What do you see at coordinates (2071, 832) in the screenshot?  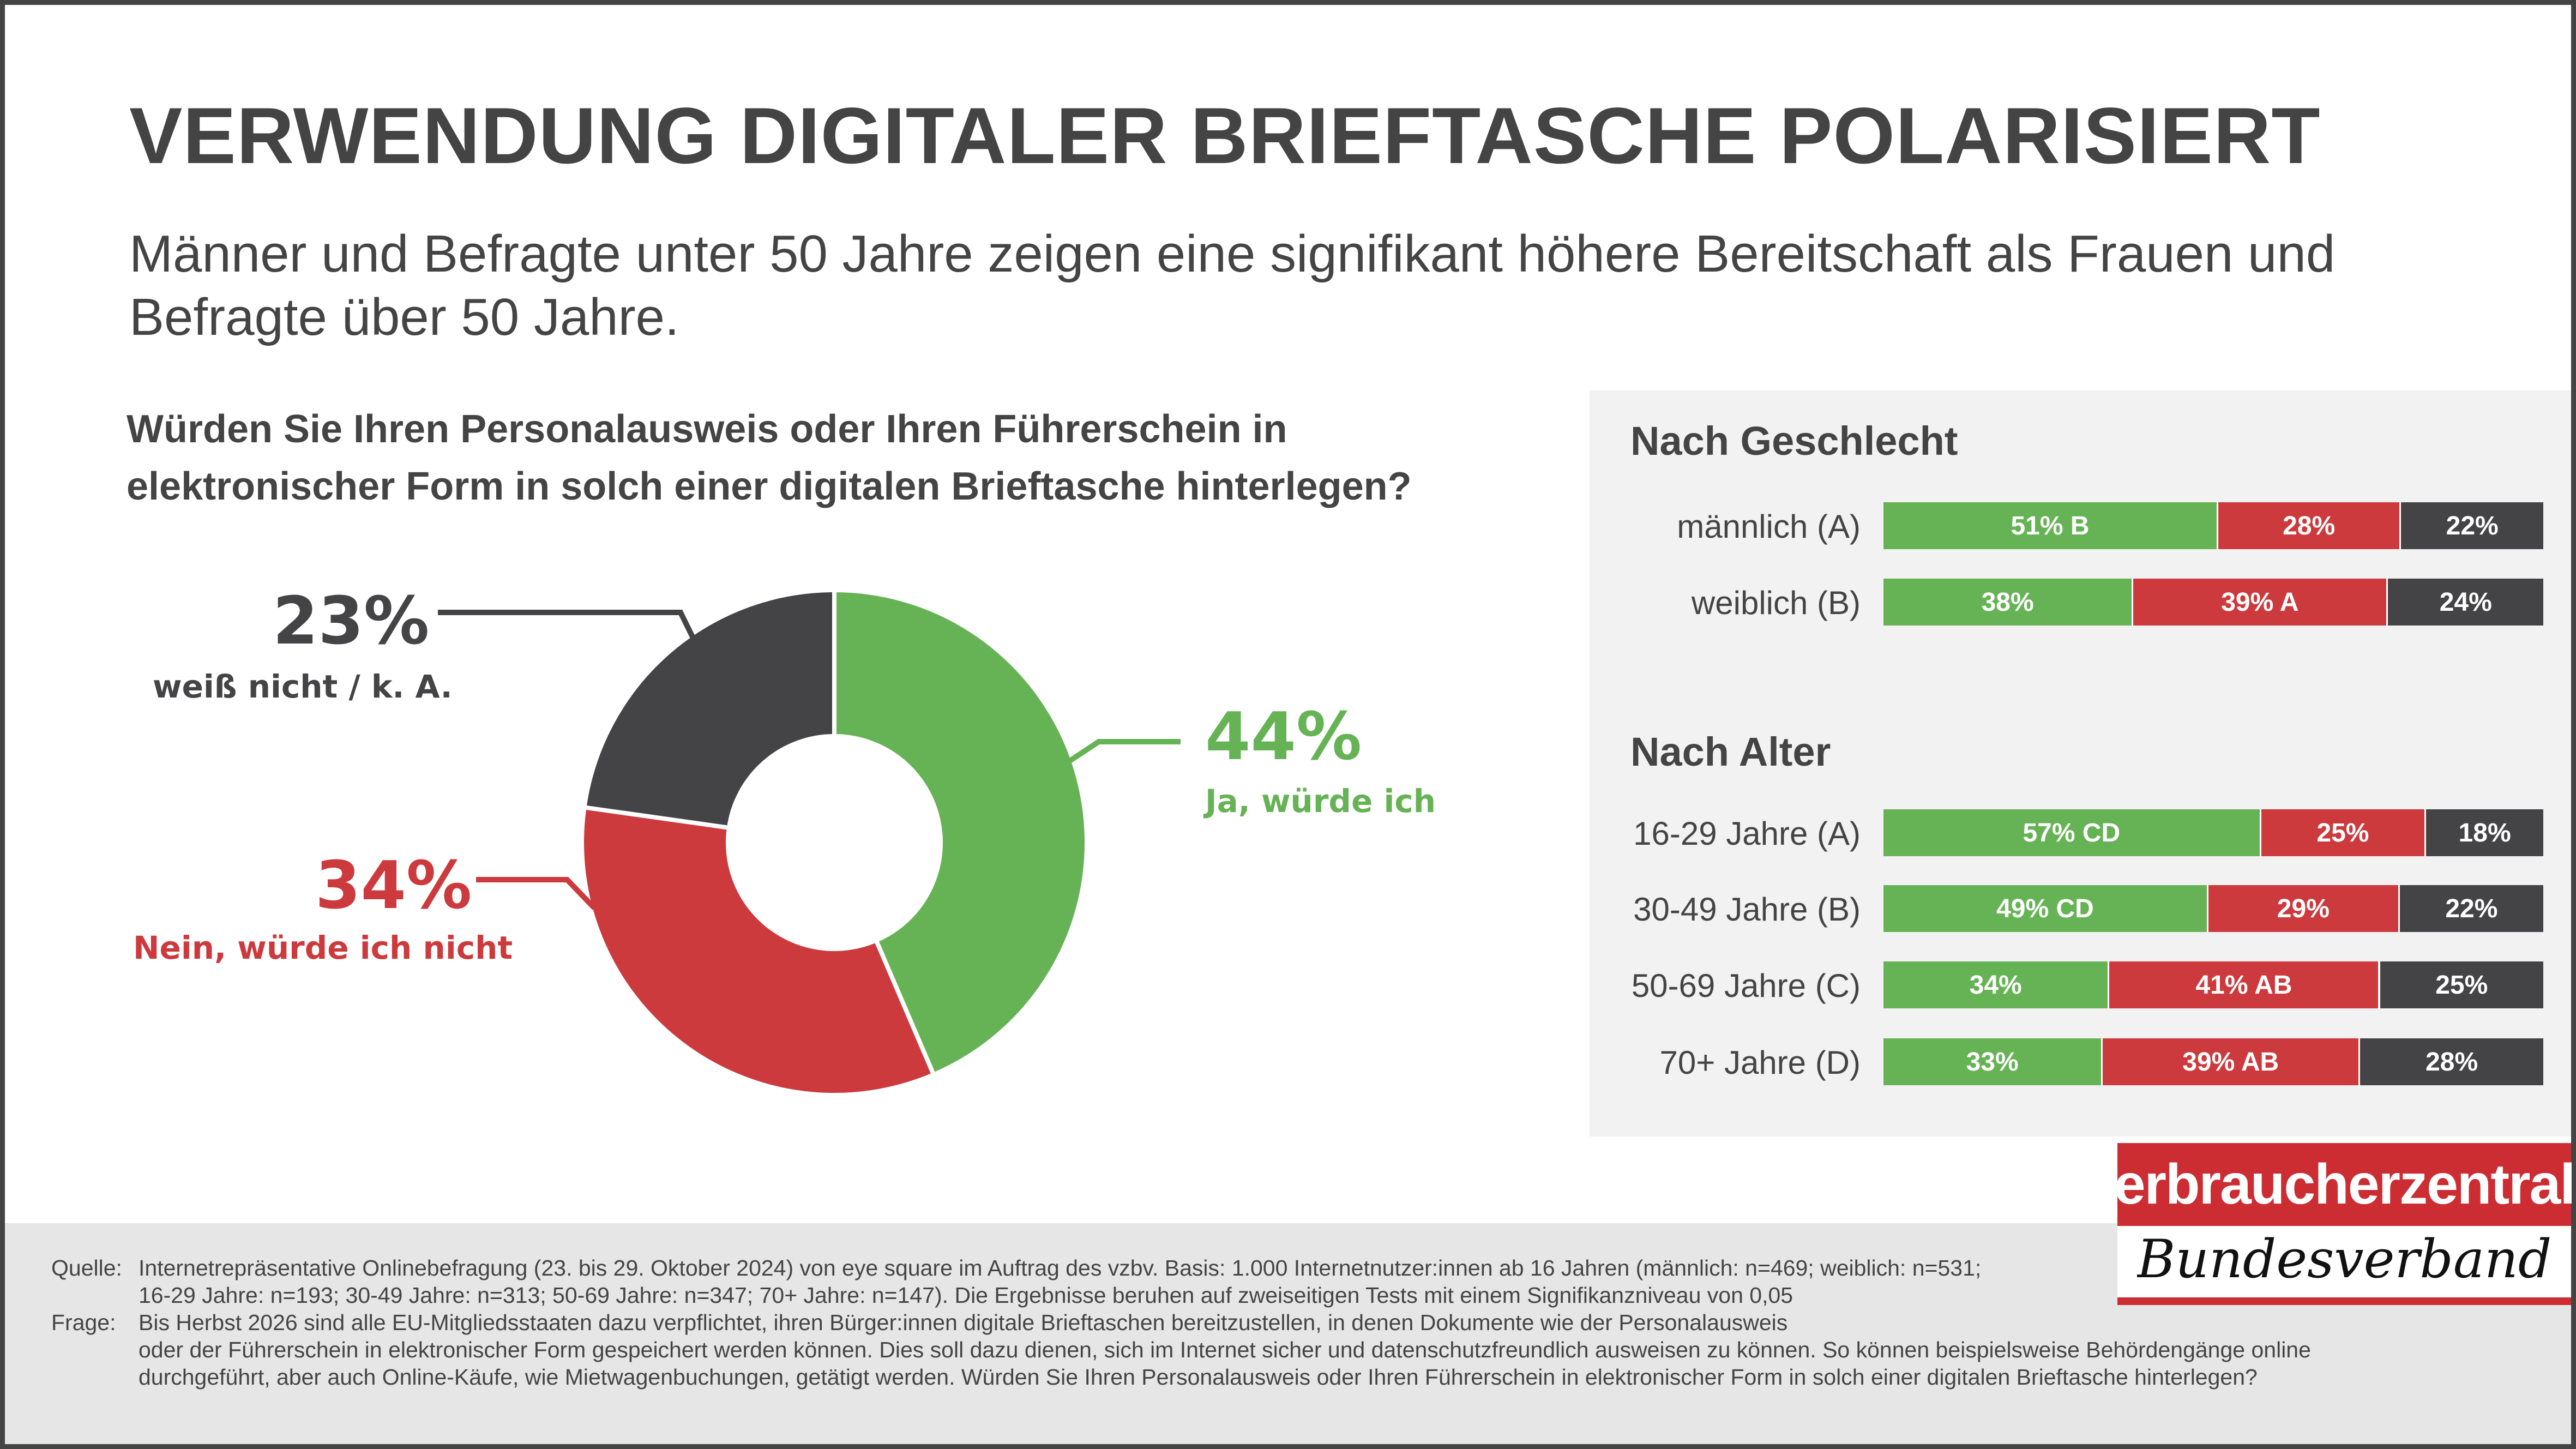 I see `seg-yes: 57% CD` at bounding box center [2071, 832].